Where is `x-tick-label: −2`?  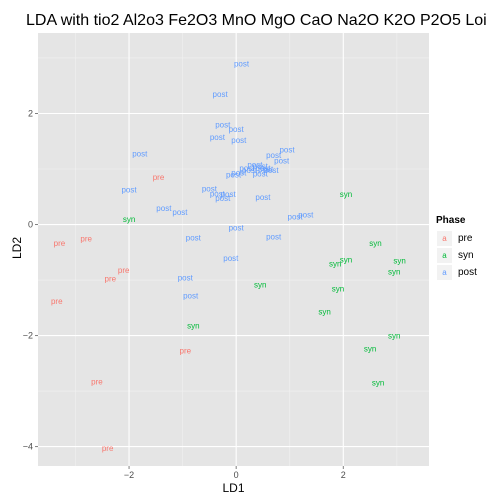 x-tick-label: −2 is located at coordinates (129, 475).